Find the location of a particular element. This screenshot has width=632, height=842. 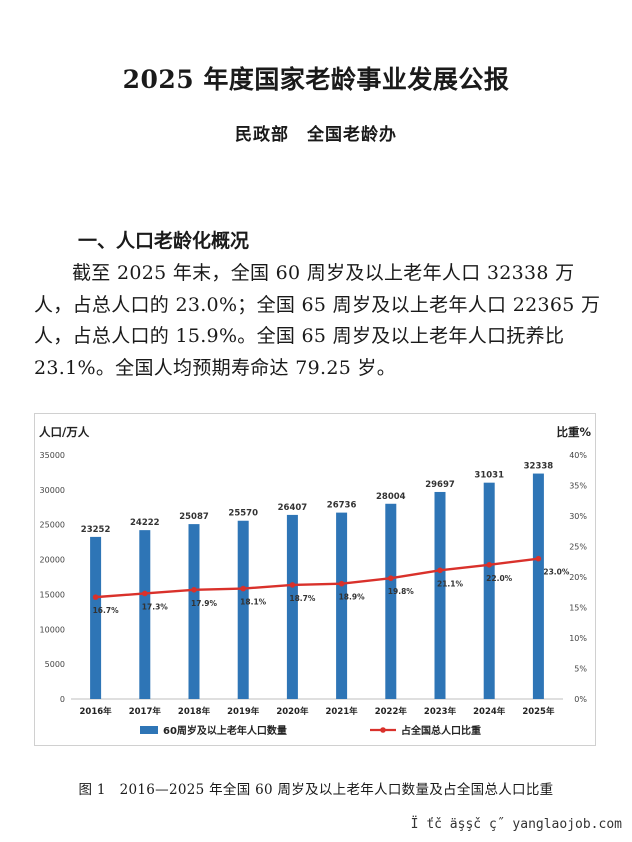

bar-value-label: 32338 is located at coordinates (539, 467).